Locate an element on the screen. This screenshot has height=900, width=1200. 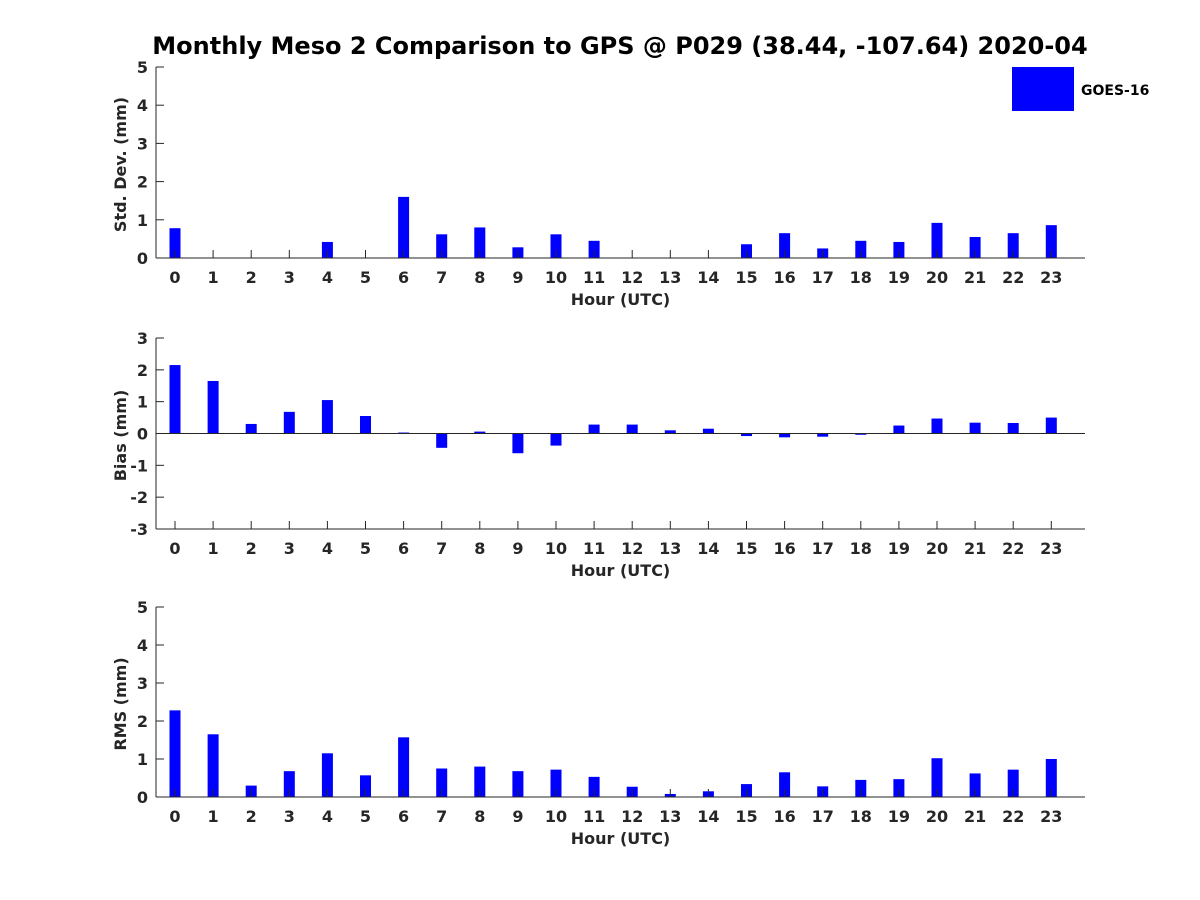
y-tick-label: -2 is located at coordinates (139, 497).